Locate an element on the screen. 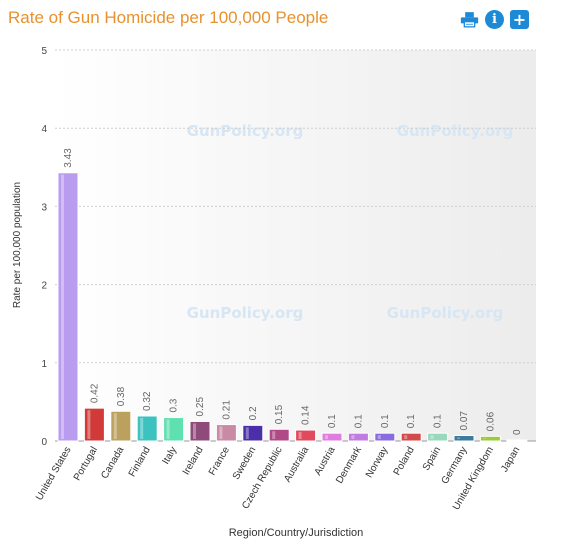 This screenshot has width=567, height=543. x-tick-label: Norway is located at coordinates (377, 462).